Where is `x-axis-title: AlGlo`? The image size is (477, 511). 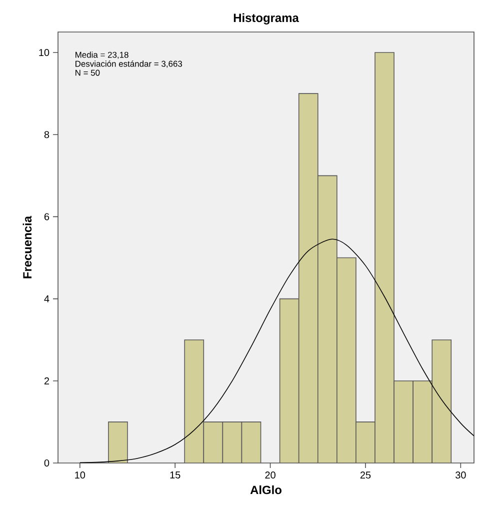 x-axis-title: AlGlo is located at coordinates (266, 489).